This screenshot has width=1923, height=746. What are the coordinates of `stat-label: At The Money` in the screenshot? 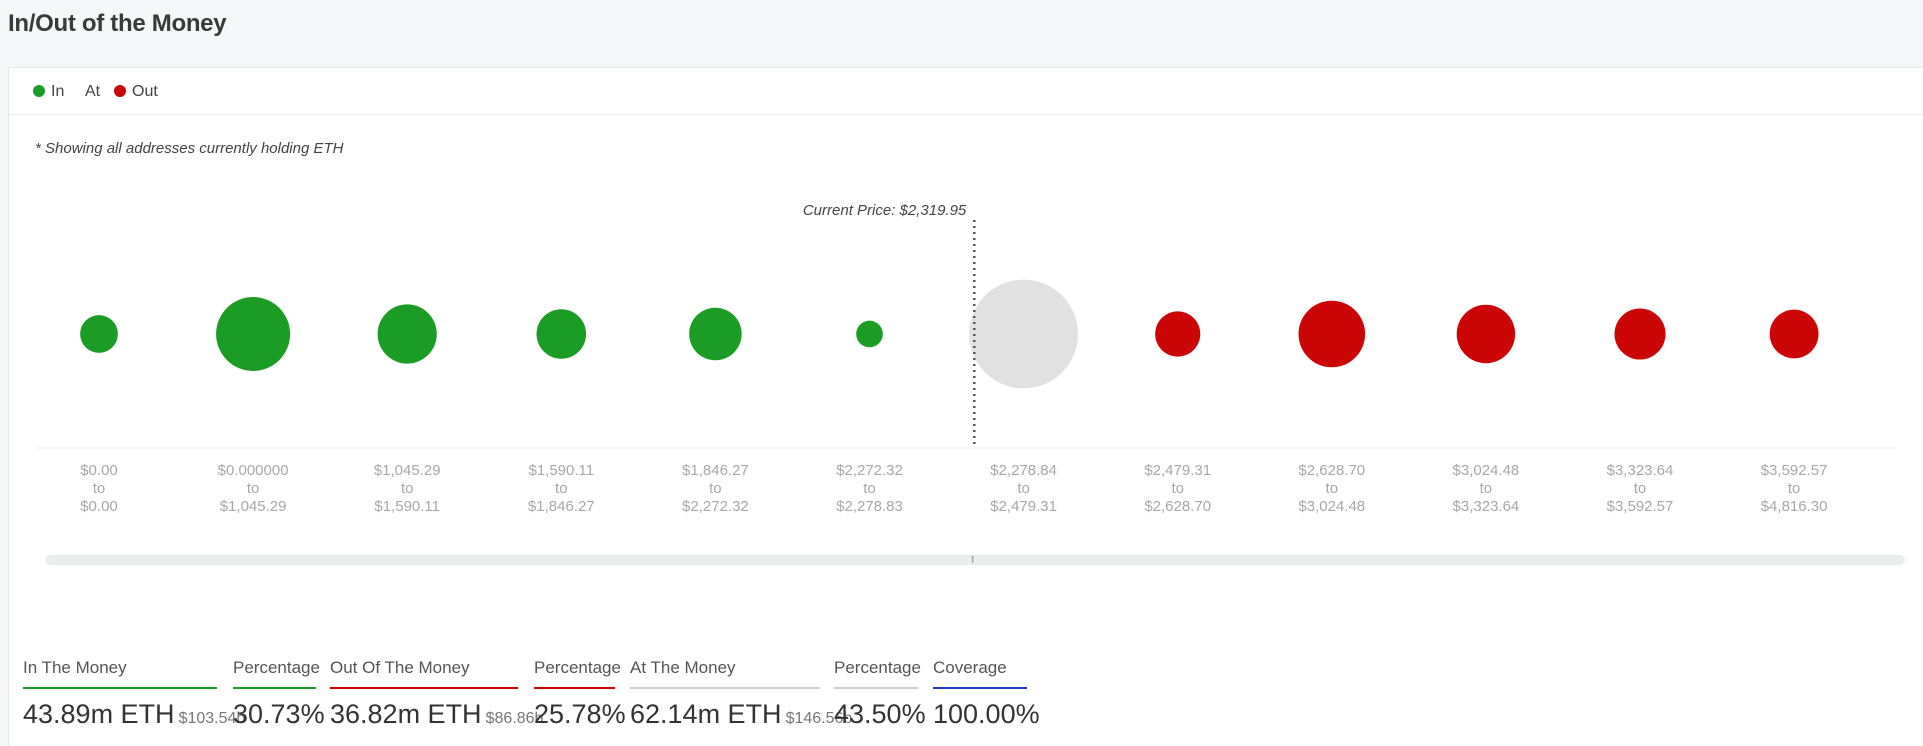 It's located at (725, 673).